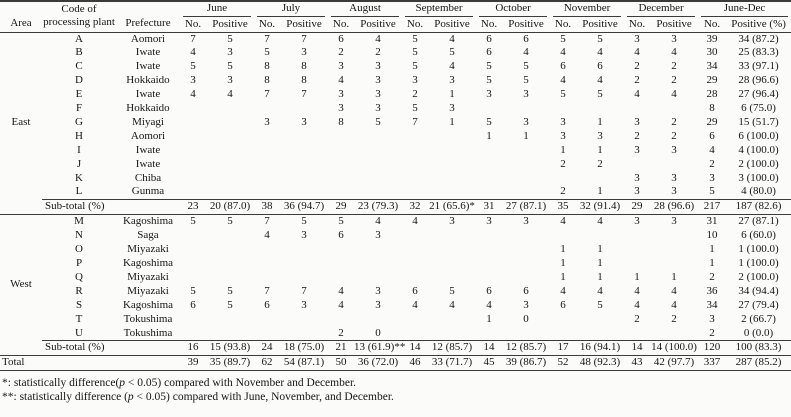 The height and width of the screenshot is (417, 791). I want to click on value-cell: 34 (94.4), so click(758, 290).